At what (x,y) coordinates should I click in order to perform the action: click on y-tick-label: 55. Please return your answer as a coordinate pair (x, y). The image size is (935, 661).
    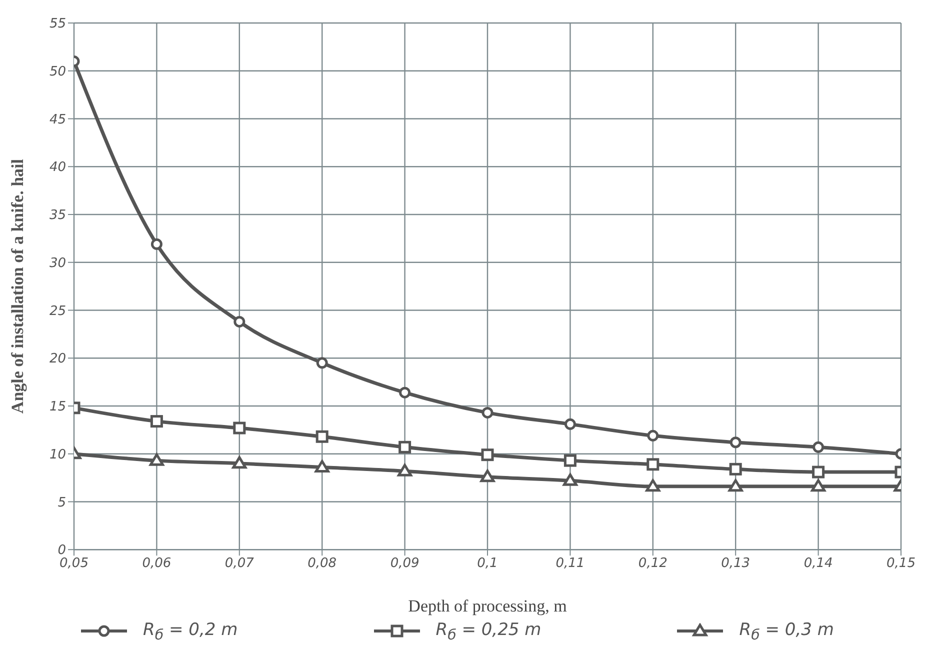
    Looking at the image, I should click on (57, 24).